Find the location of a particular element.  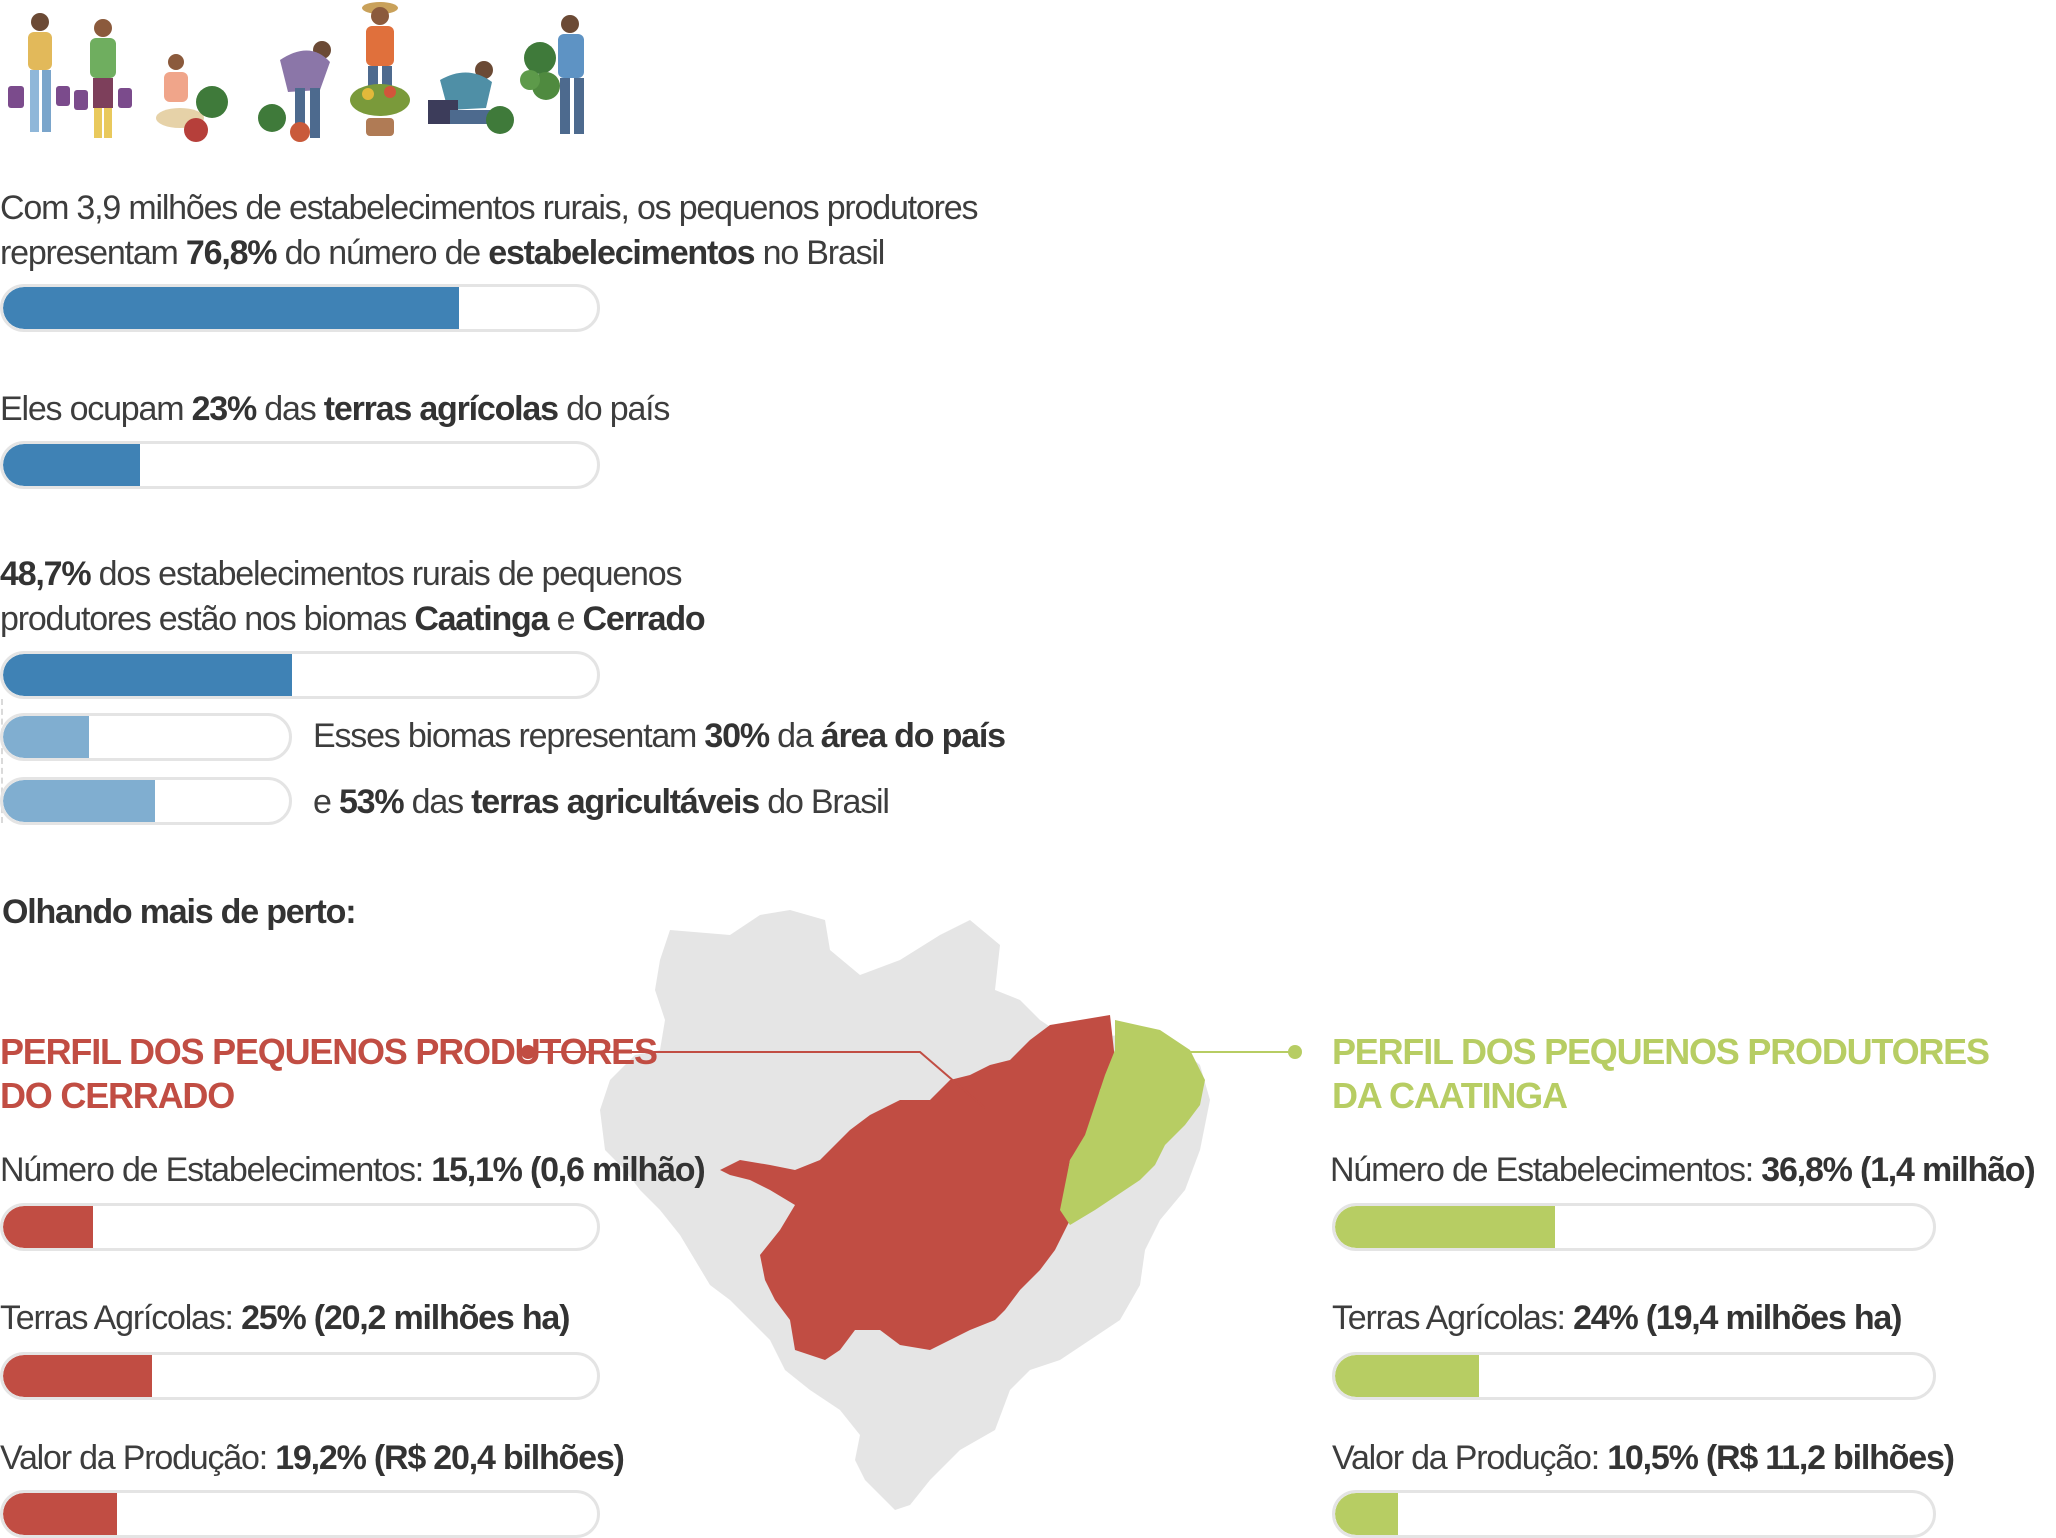

stat-1-bar-track is located at coordinates (300, 308).